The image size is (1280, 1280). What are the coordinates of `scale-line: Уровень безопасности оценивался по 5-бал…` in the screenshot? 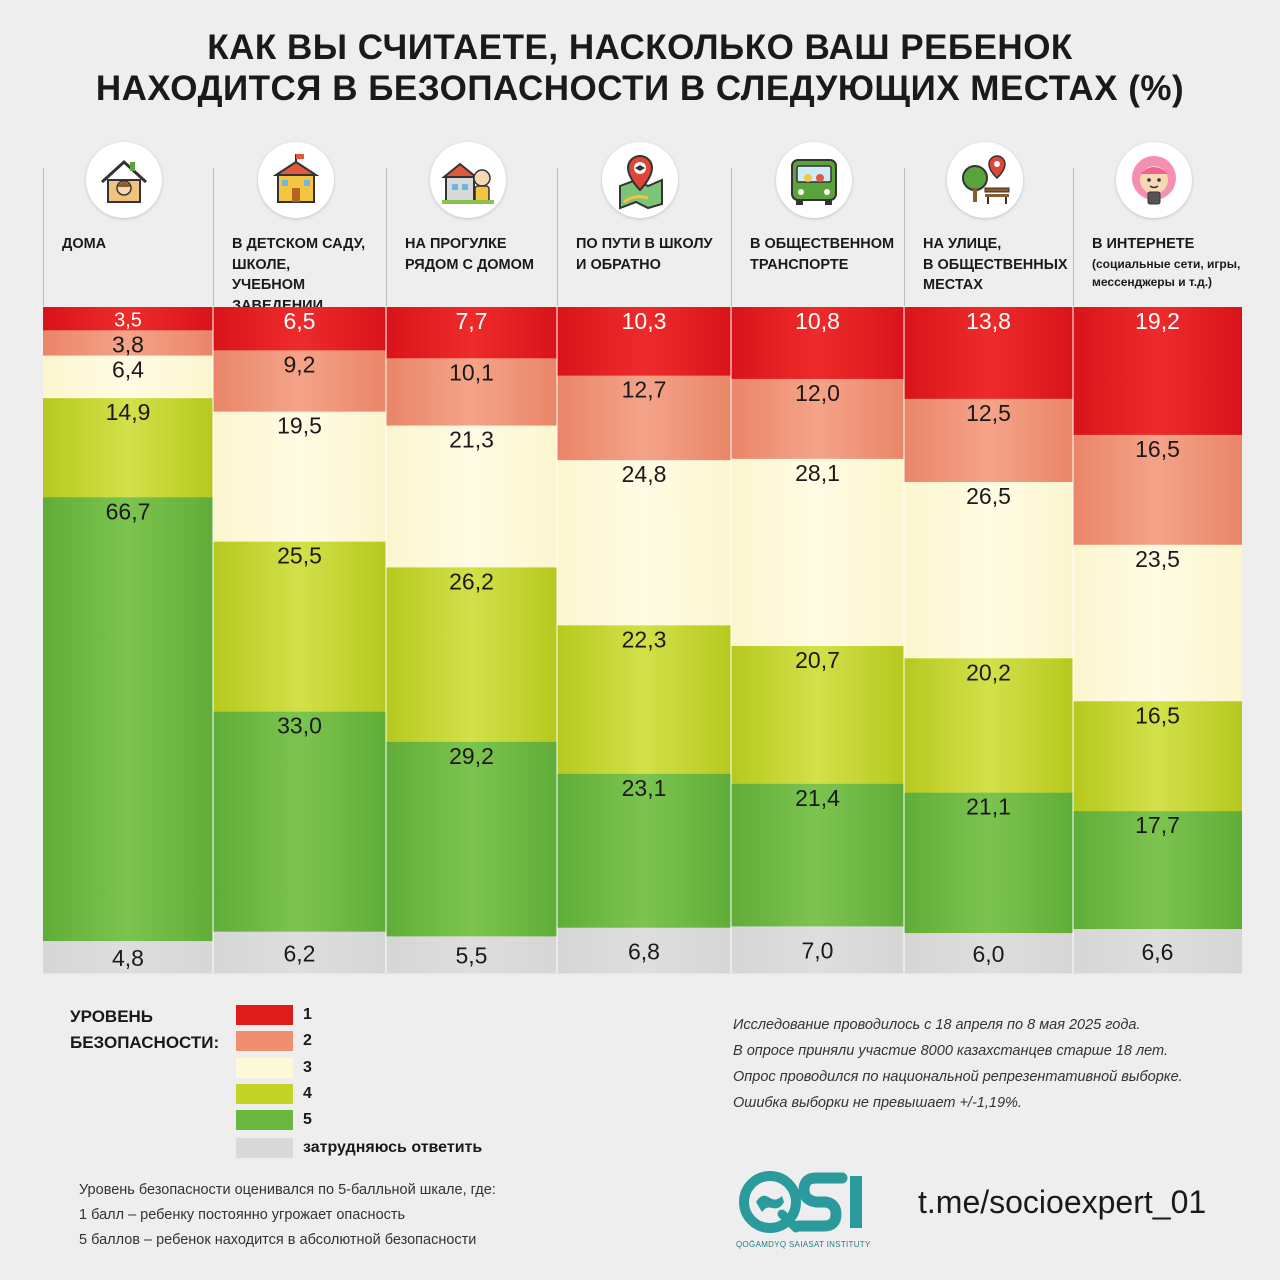 It's located at (287, 1190).